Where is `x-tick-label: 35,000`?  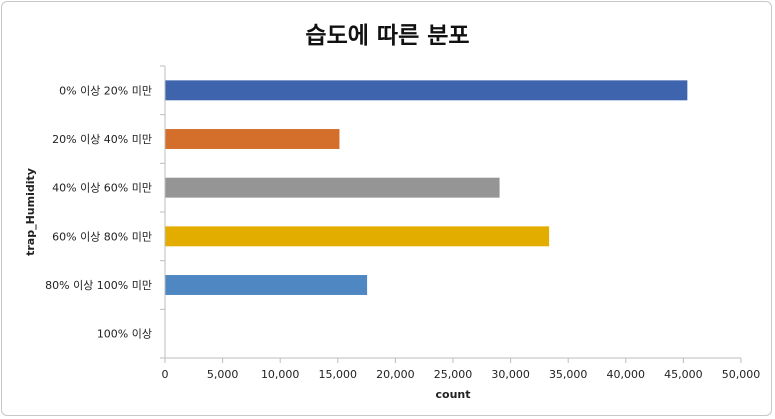
x-tick-label: 35,000 is located at coordinates (568, 374).